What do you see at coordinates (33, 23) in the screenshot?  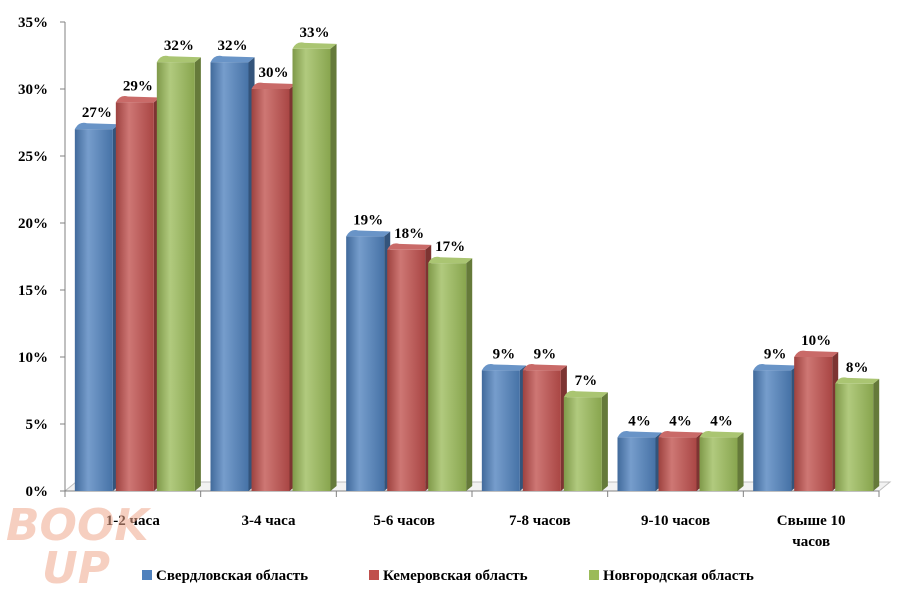 I see `y-tick-label: 35%` at bounding box center [33, 23].